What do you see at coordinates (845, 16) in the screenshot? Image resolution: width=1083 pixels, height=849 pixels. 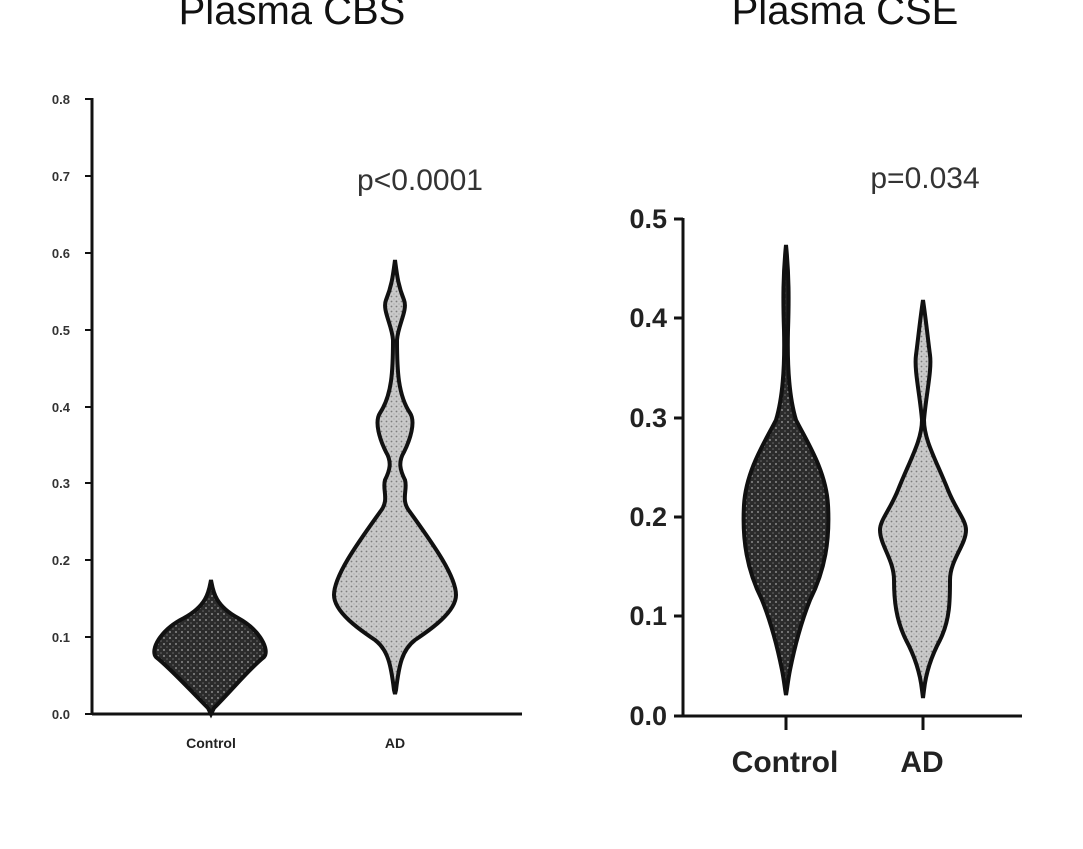 I see `cse-title: Plasma CSE` at bounding box center [845, 16].